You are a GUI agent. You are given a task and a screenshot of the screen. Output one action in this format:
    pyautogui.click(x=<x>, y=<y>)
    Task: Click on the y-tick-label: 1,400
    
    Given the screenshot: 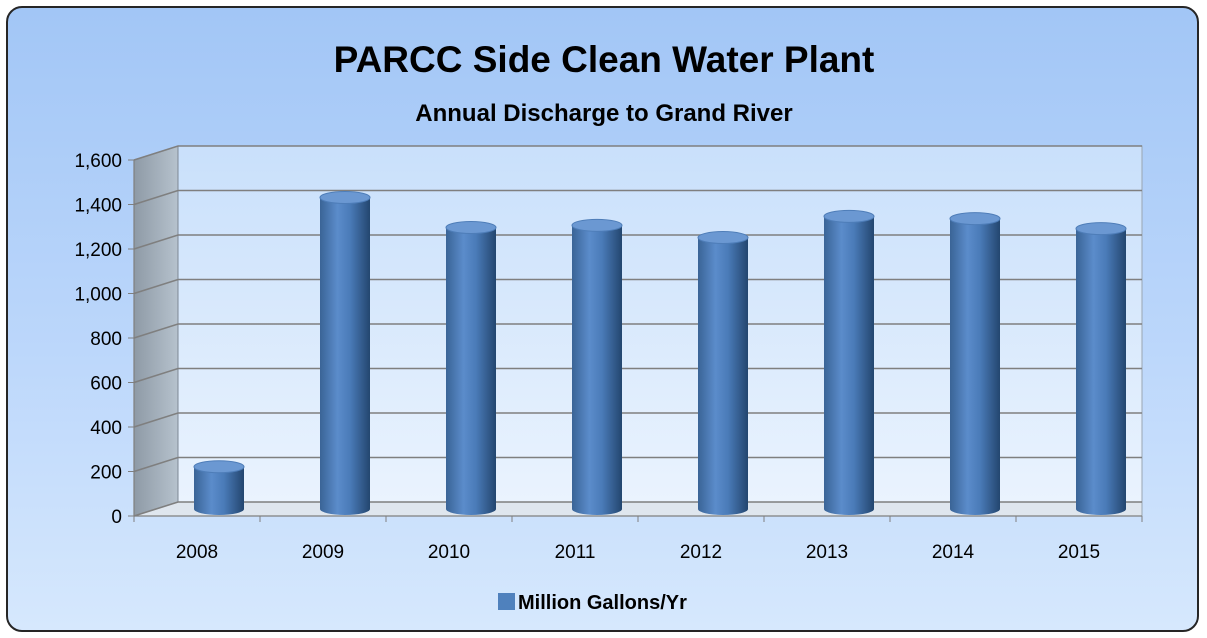 What is the action you would take?
    pyautogui.click(x=98, y=206)
    